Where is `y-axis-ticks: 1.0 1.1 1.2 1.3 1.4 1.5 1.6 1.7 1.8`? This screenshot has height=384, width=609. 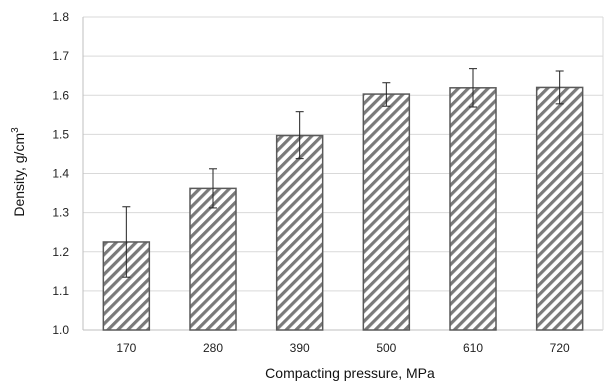 y-axis-ticks: 1.0 1.1 1.2 1.3 1.4 1.5 1.6 1.7 1.8 is located at coordinates (60, 173).